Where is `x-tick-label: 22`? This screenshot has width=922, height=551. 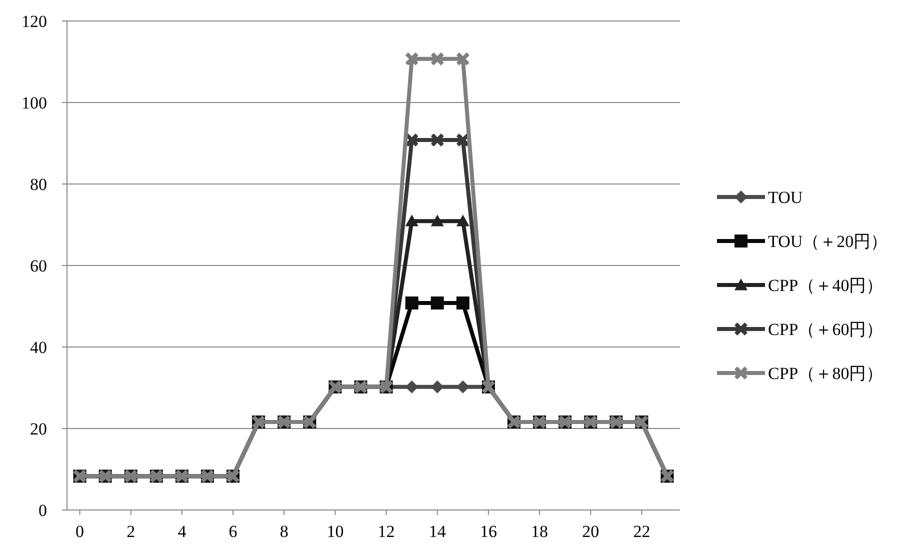 x-tick-label: 22 is located at coordinates (641, 531).